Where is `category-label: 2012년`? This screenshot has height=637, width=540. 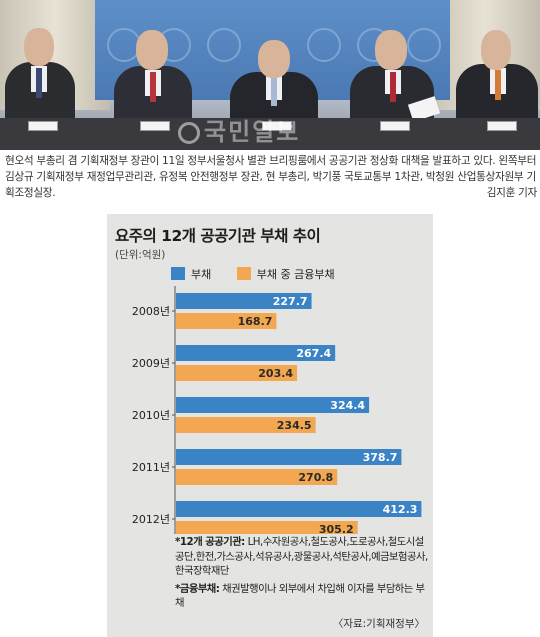 category-label: 2012년 is located at coordinates (151, 519).